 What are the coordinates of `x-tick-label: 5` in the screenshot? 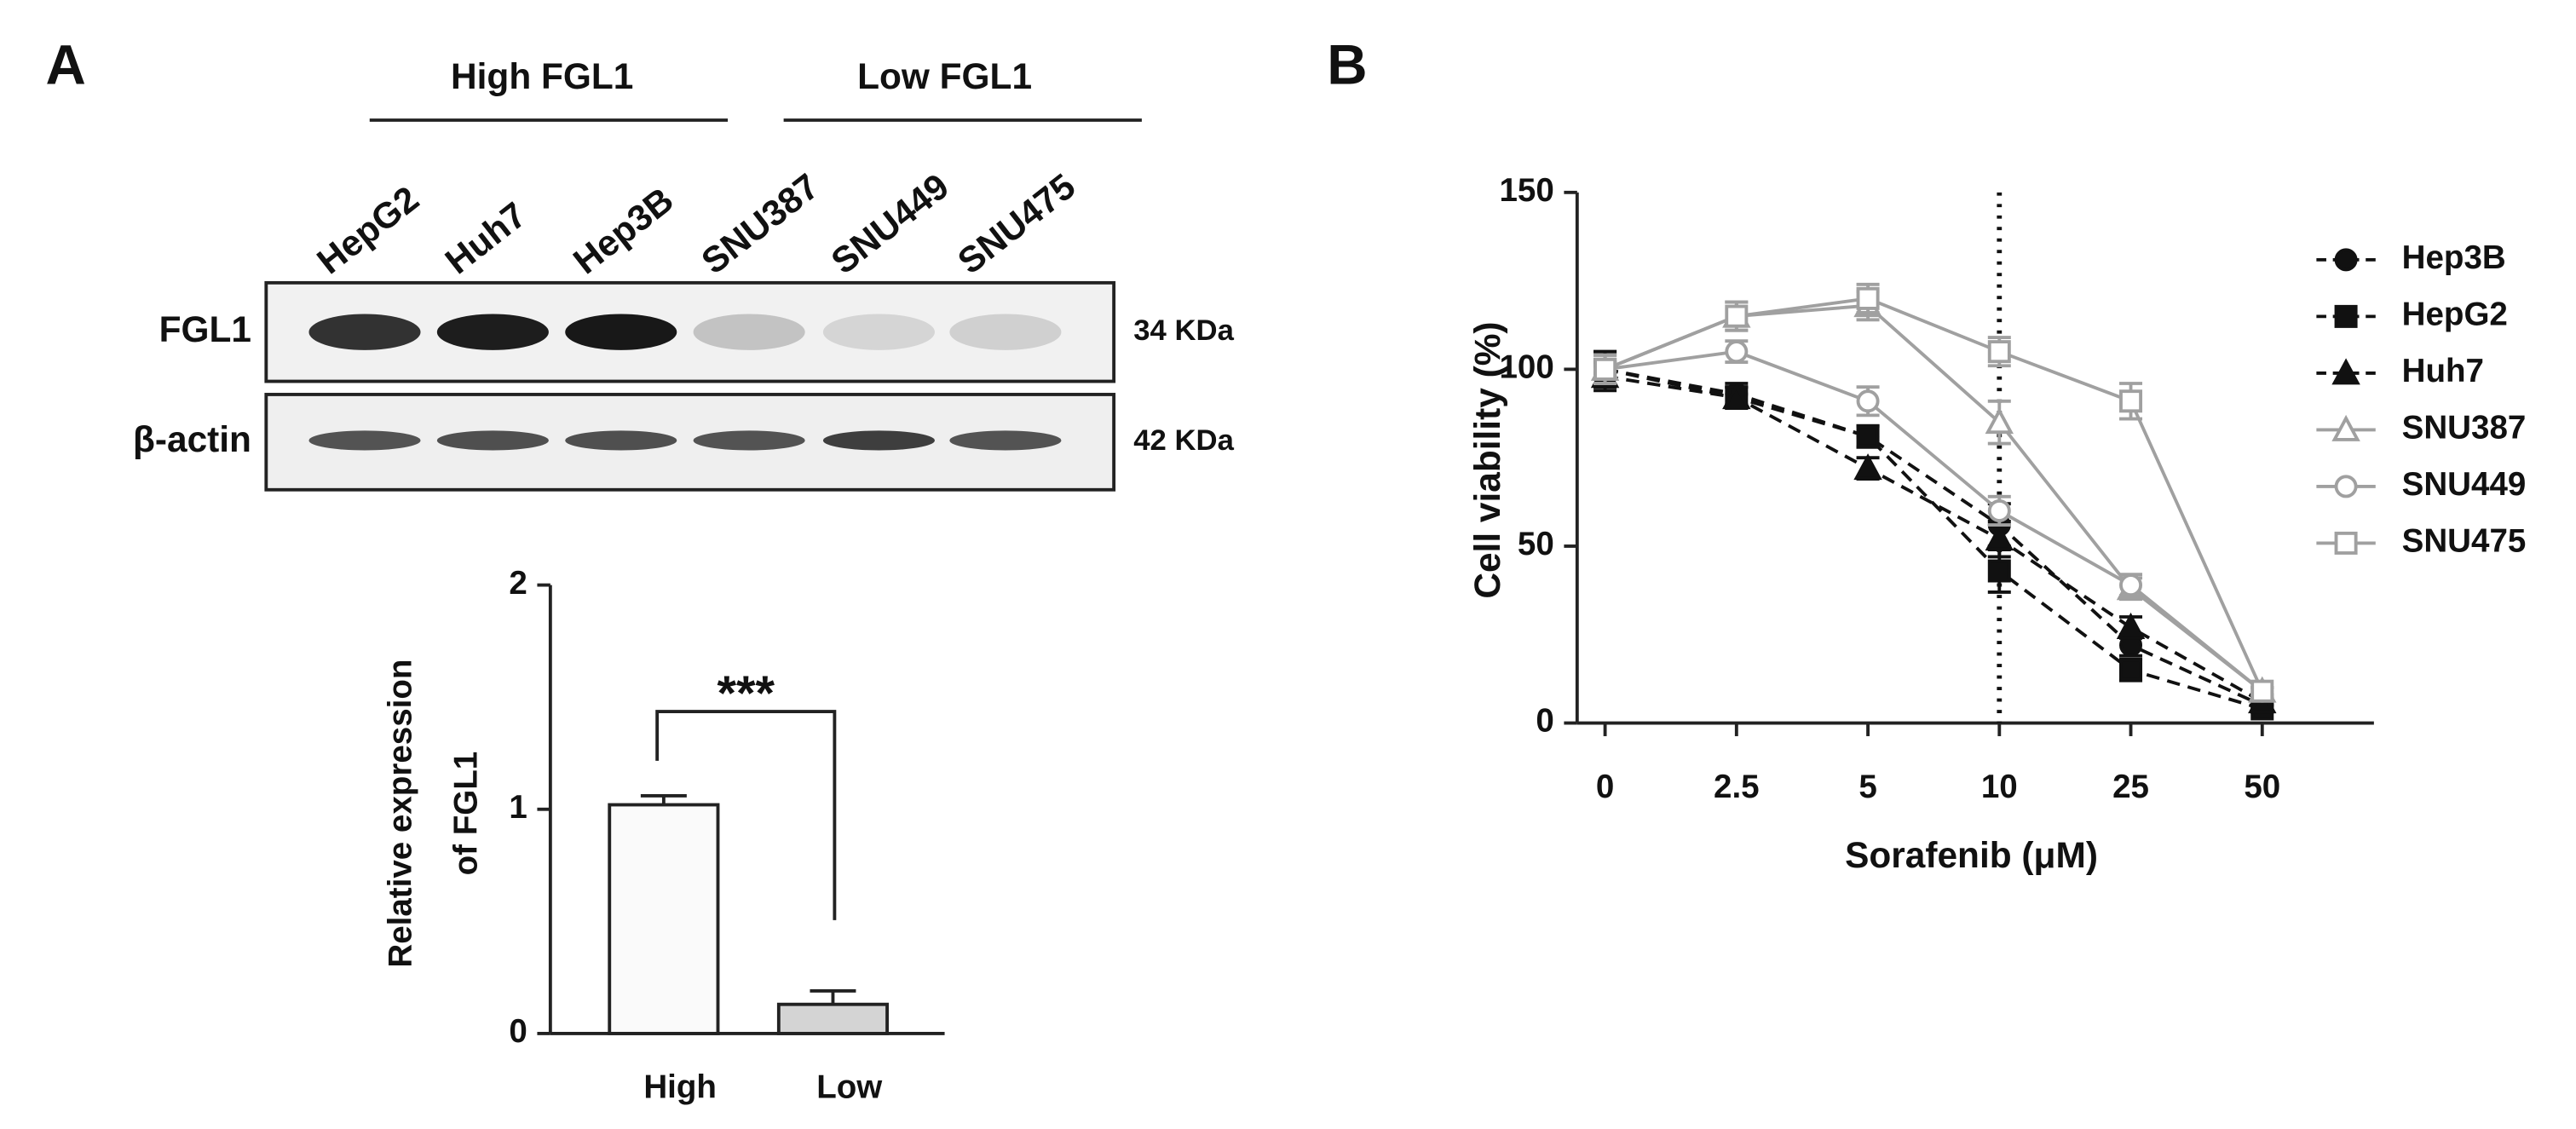 It's located at (1867, 787).